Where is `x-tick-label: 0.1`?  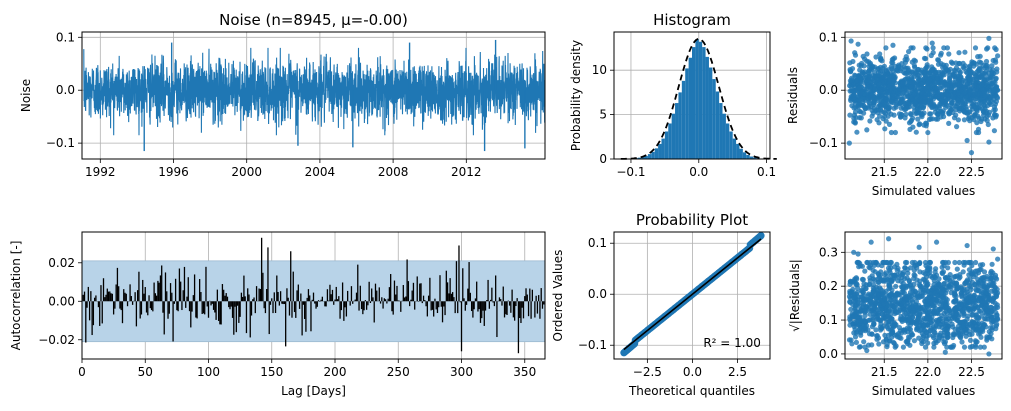
x-tick-label: 0.1 is located at coordinates (766, 172).